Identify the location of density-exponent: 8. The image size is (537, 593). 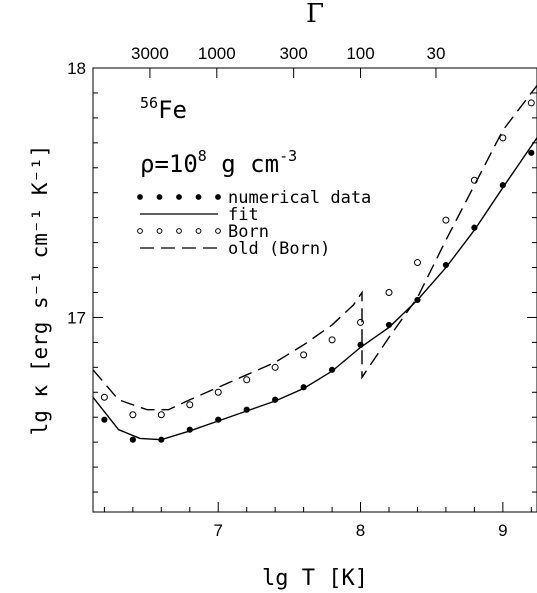
(202, 156).